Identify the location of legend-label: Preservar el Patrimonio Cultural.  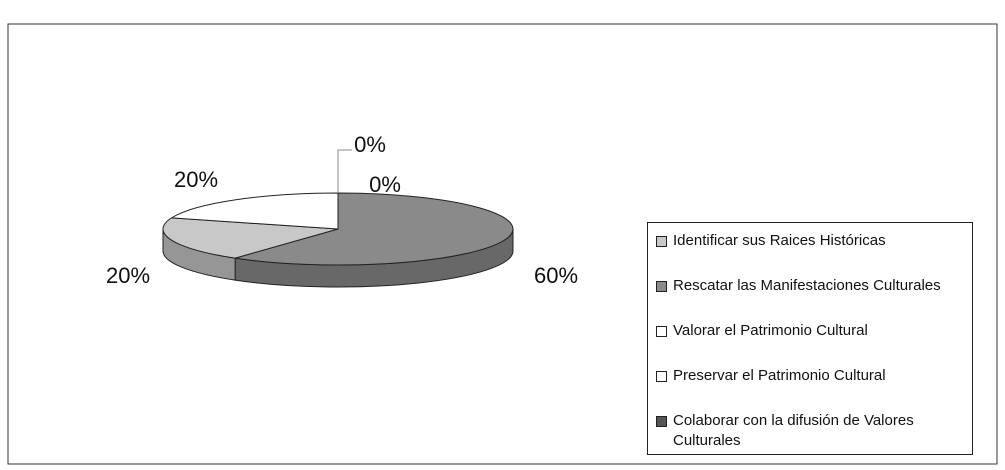
(779, 375).